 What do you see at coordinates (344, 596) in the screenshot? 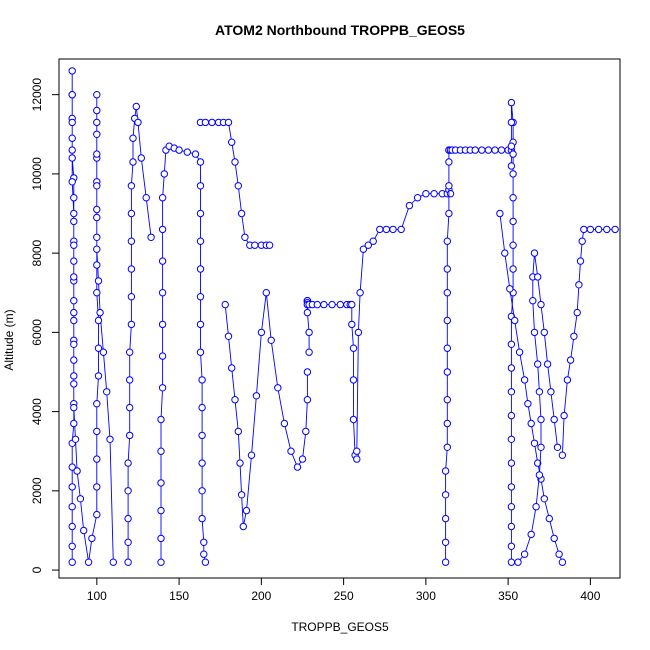
I see `x-tick-label: 250` at bounding box center [344, 596].